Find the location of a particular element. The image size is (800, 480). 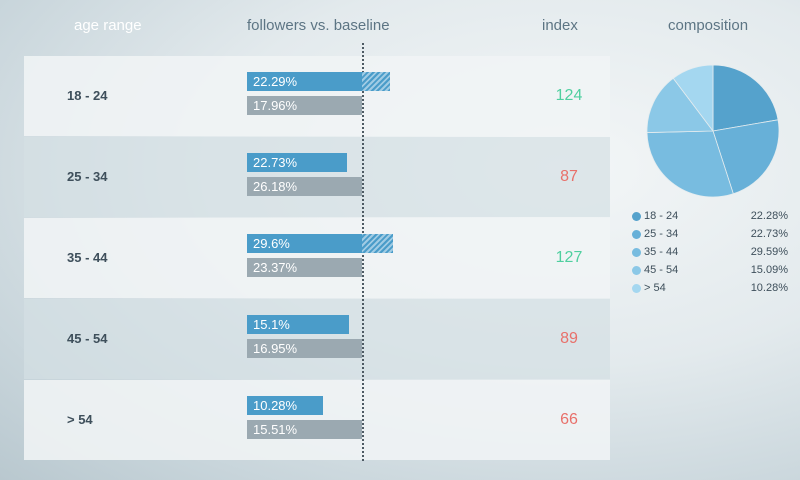

legend-value: 22.73% is located at coordinates (769, 234).